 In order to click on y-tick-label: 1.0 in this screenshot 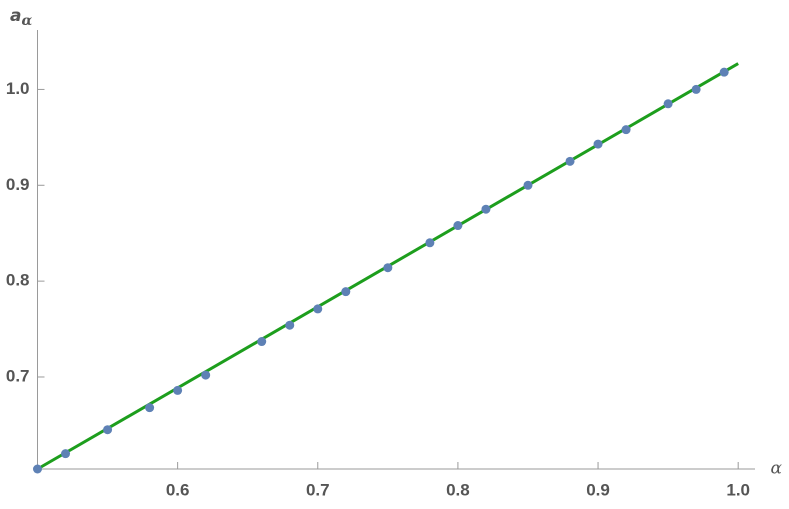, I will do `click(18, 88)`.